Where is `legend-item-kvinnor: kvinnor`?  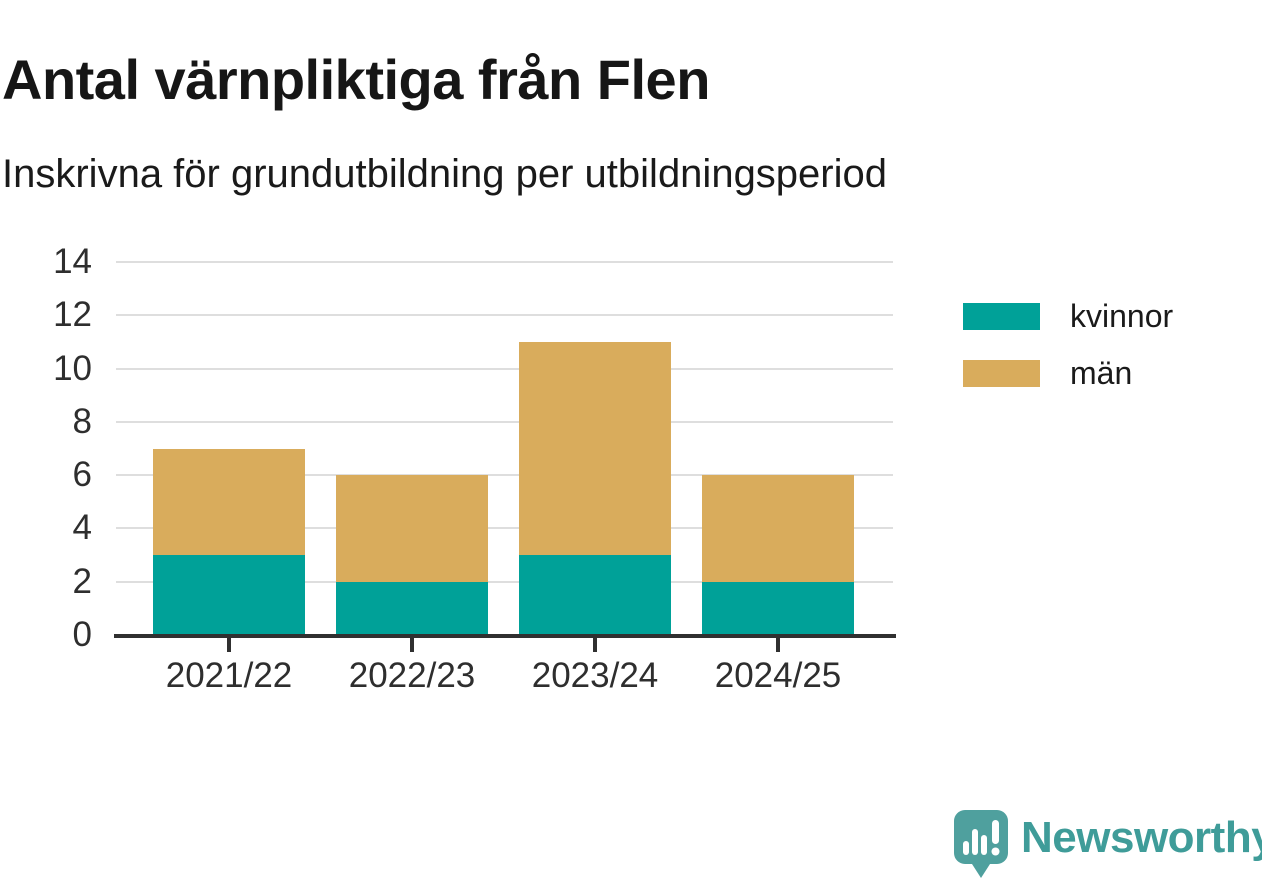
legend-item-kvinnor: kvinnor is located at coordinates (1068, 316).